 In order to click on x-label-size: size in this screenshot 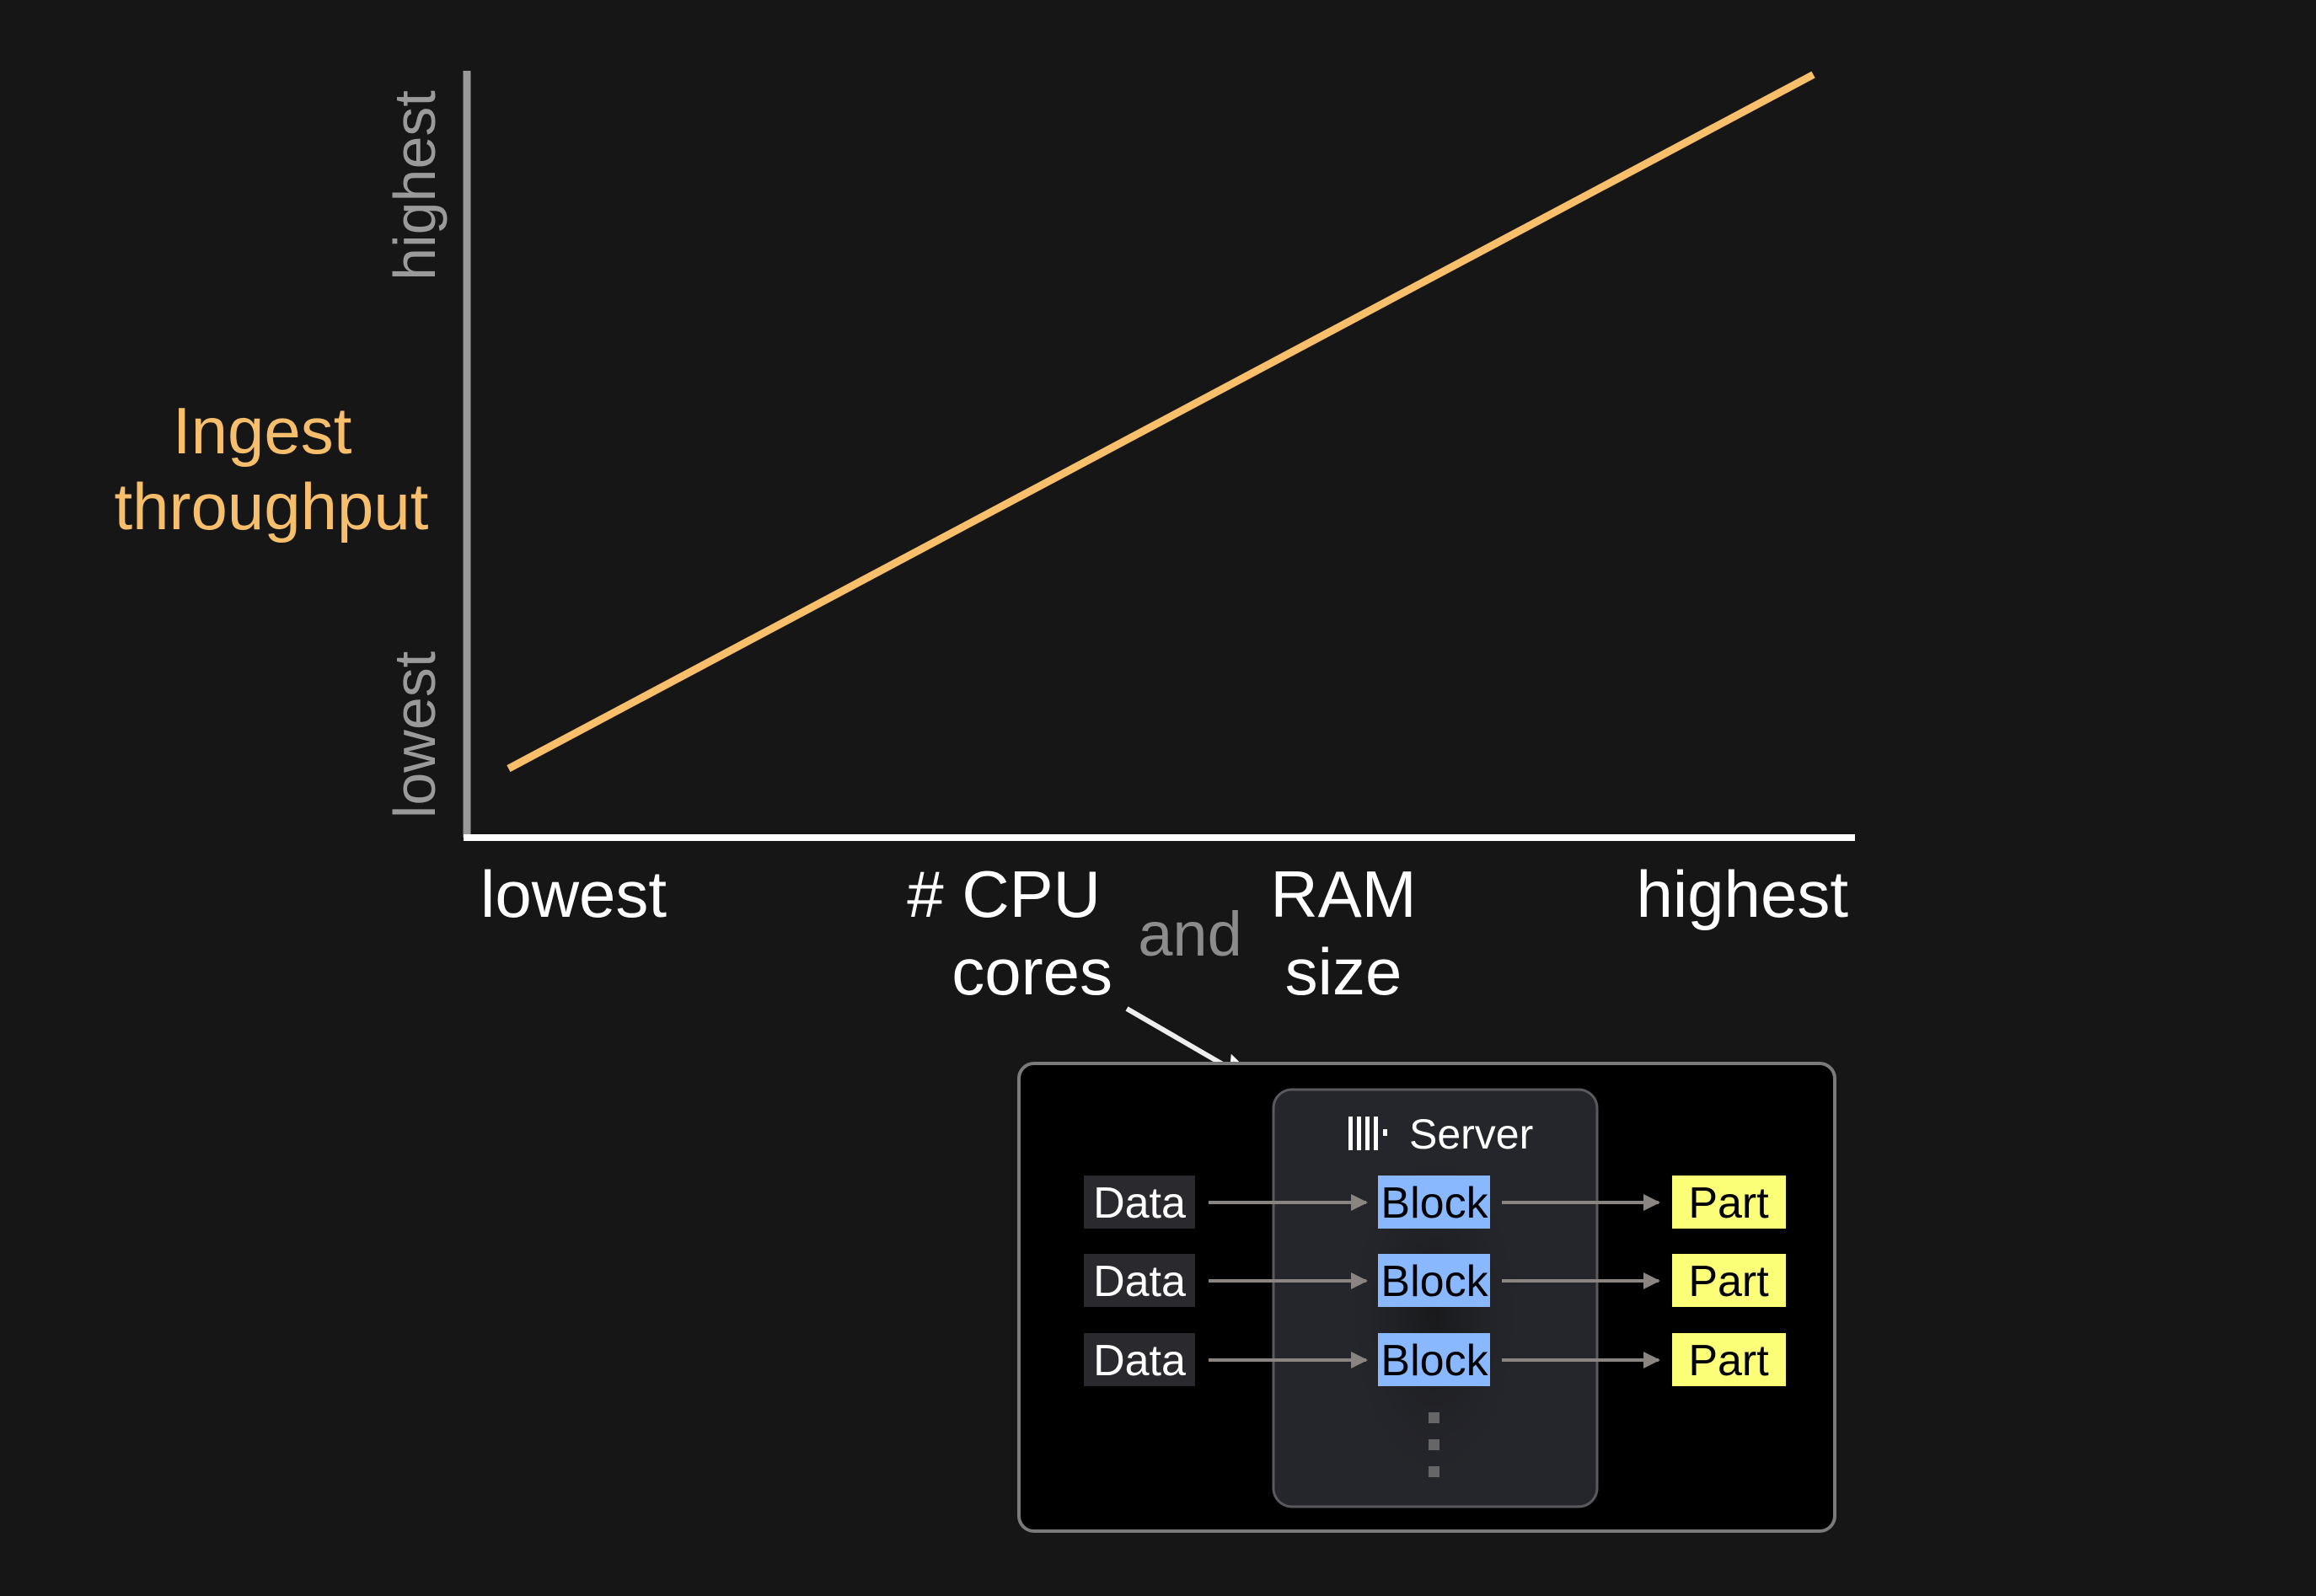, I will do `click(1343, 972)`.